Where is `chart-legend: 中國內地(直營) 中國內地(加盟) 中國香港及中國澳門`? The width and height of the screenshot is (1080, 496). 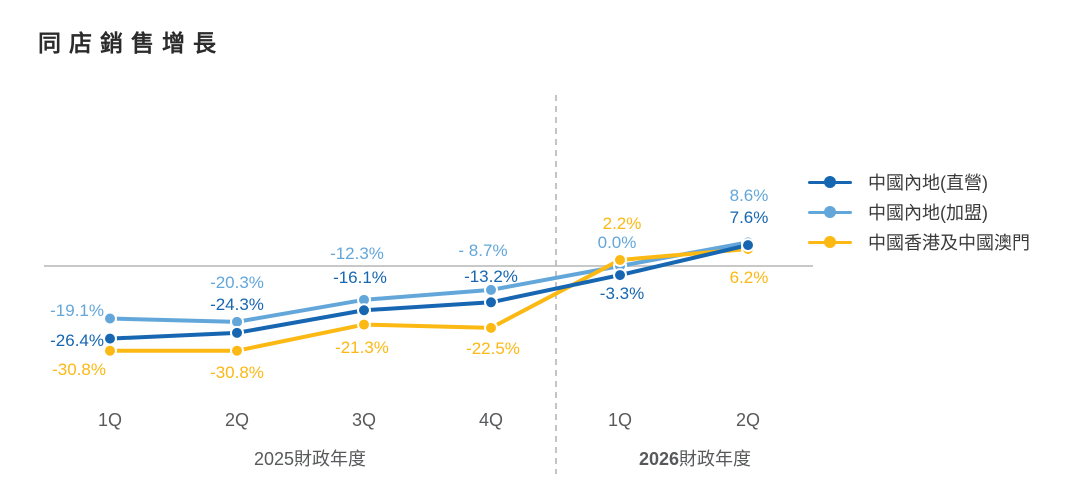 chart-legend: 中國內地(直營) 中國內地(加盟) 中國香港及中國澳門 is located at coordinates (919, 215).